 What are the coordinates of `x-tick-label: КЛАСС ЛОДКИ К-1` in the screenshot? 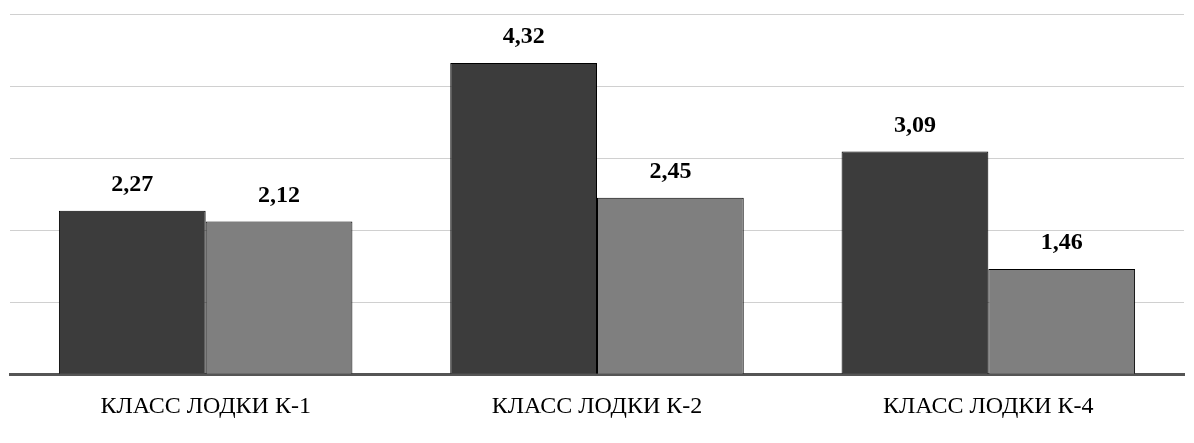 It's located at (205, 404).